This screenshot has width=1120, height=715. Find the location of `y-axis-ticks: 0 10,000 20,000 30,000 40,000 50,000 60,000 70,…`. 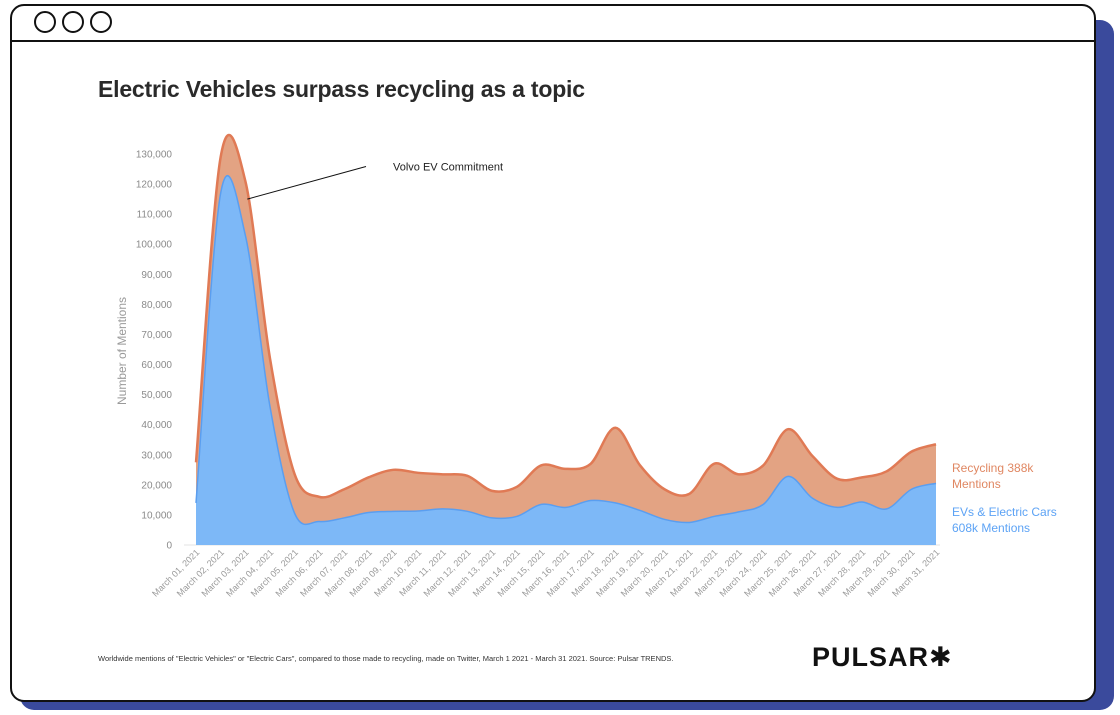

y-axis-ticks: 0 10,000 20,000 30,000 40,000 50,000 60,000 70,… is located at coordinates (154, 351).